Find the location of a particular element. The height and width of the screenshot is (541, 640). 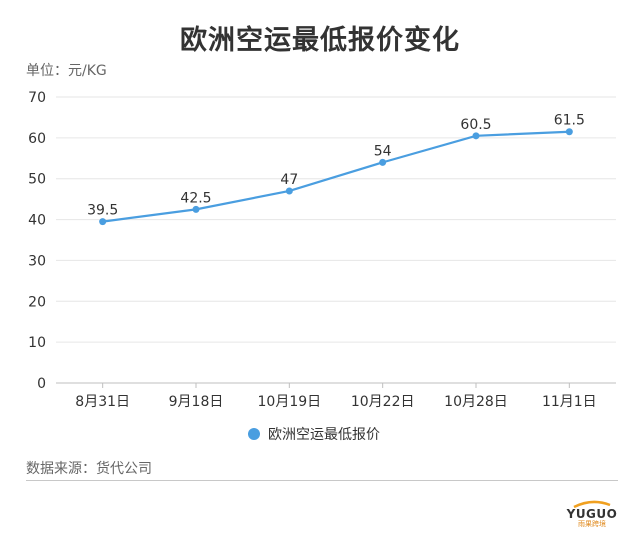

x-tick-label: 10月28日 is located at coordinates (476, 402).